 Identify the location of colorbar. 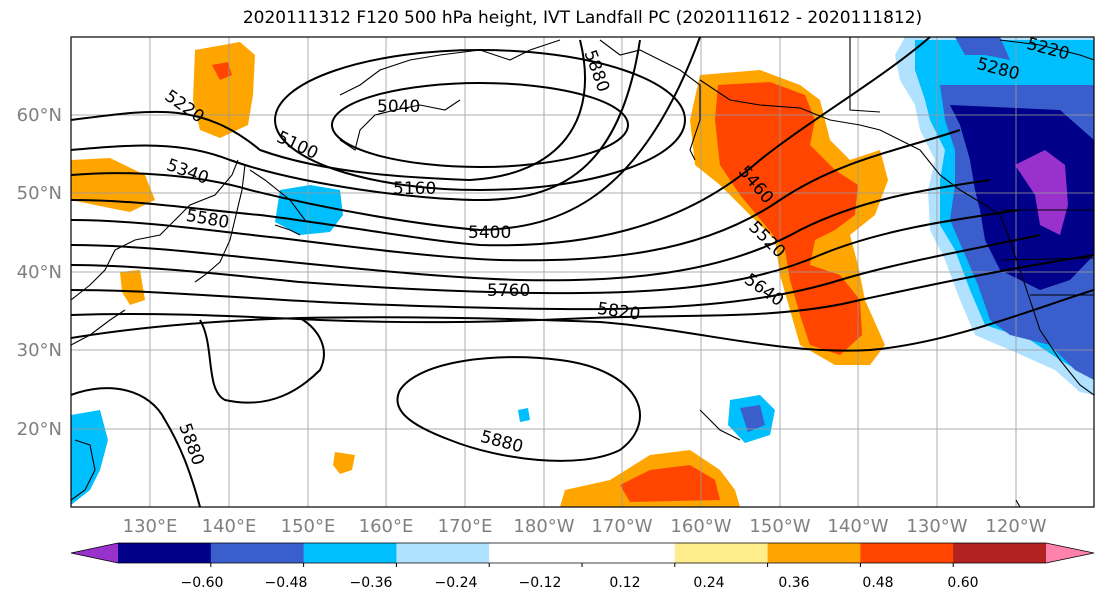
(582, 554).